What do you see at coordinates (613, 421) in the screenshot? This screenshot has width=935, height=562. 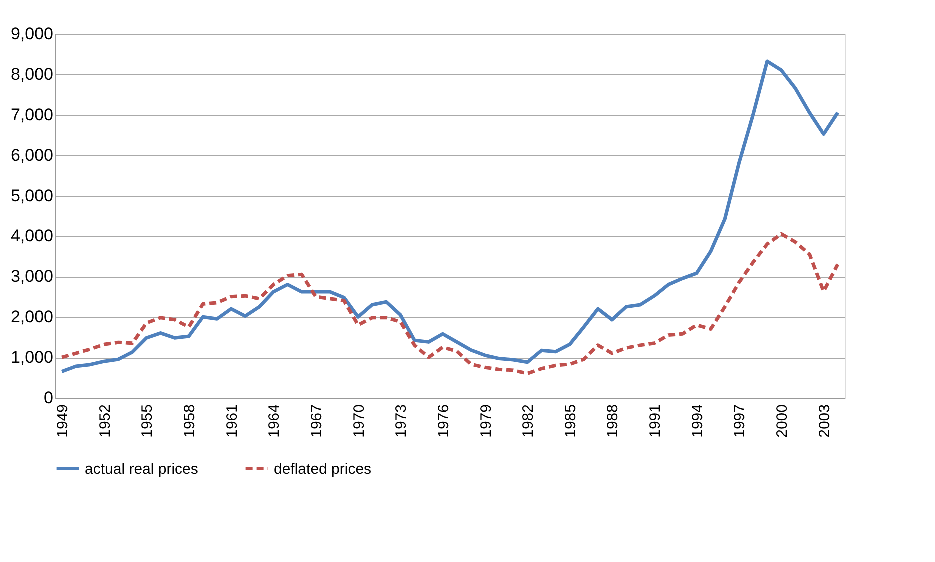 I see `x-tick-label: 1988` at bounding box center [613, 421].